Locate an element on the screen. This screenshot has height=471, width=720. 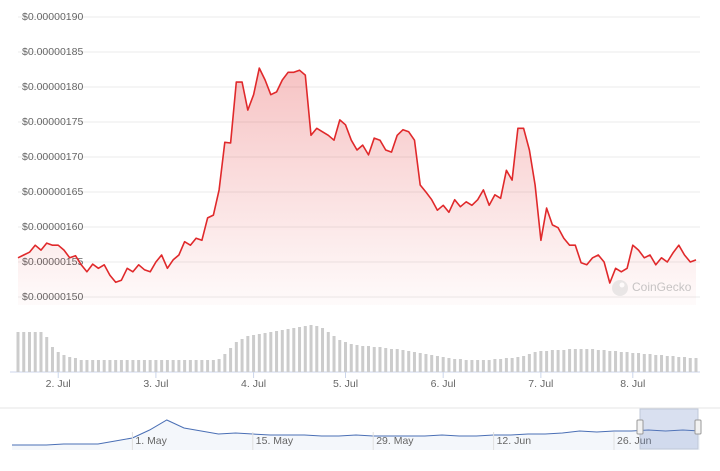
navigator-line is located at coordinates (356, 432).